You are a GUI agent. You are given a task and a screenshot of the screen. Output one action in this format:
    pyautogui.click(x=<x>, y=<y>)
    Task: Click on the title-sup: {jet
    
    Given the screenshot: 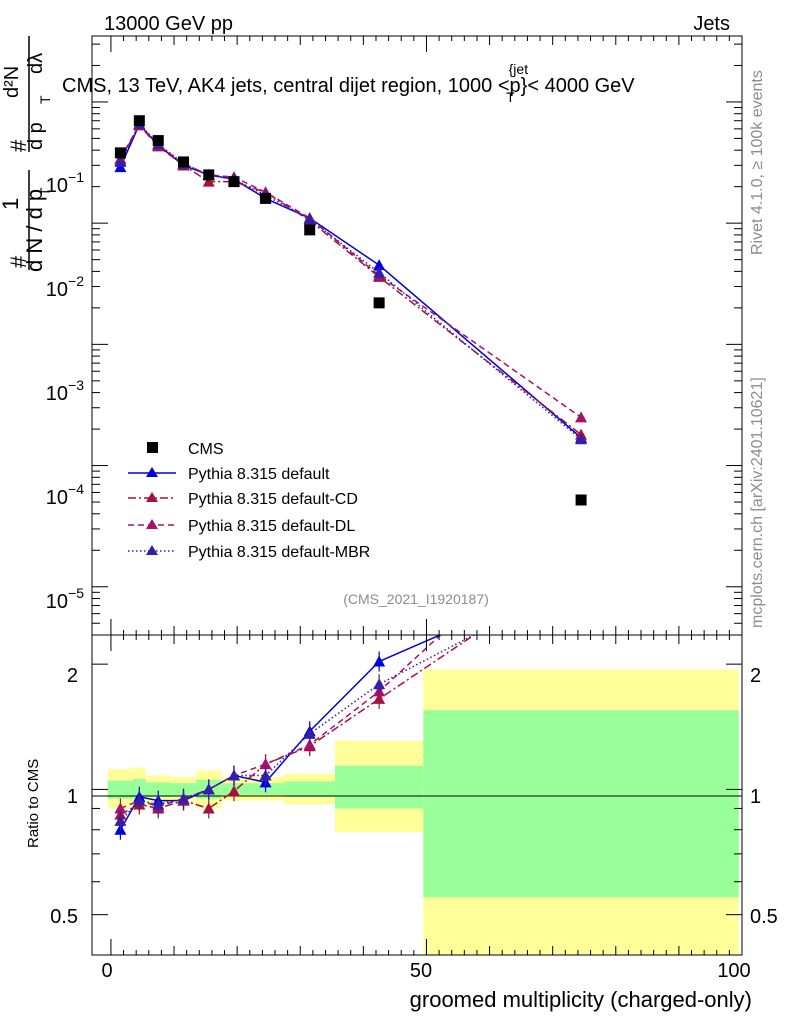 What is the action you would take?
    pyautogui.click(x=519, y=69)
    